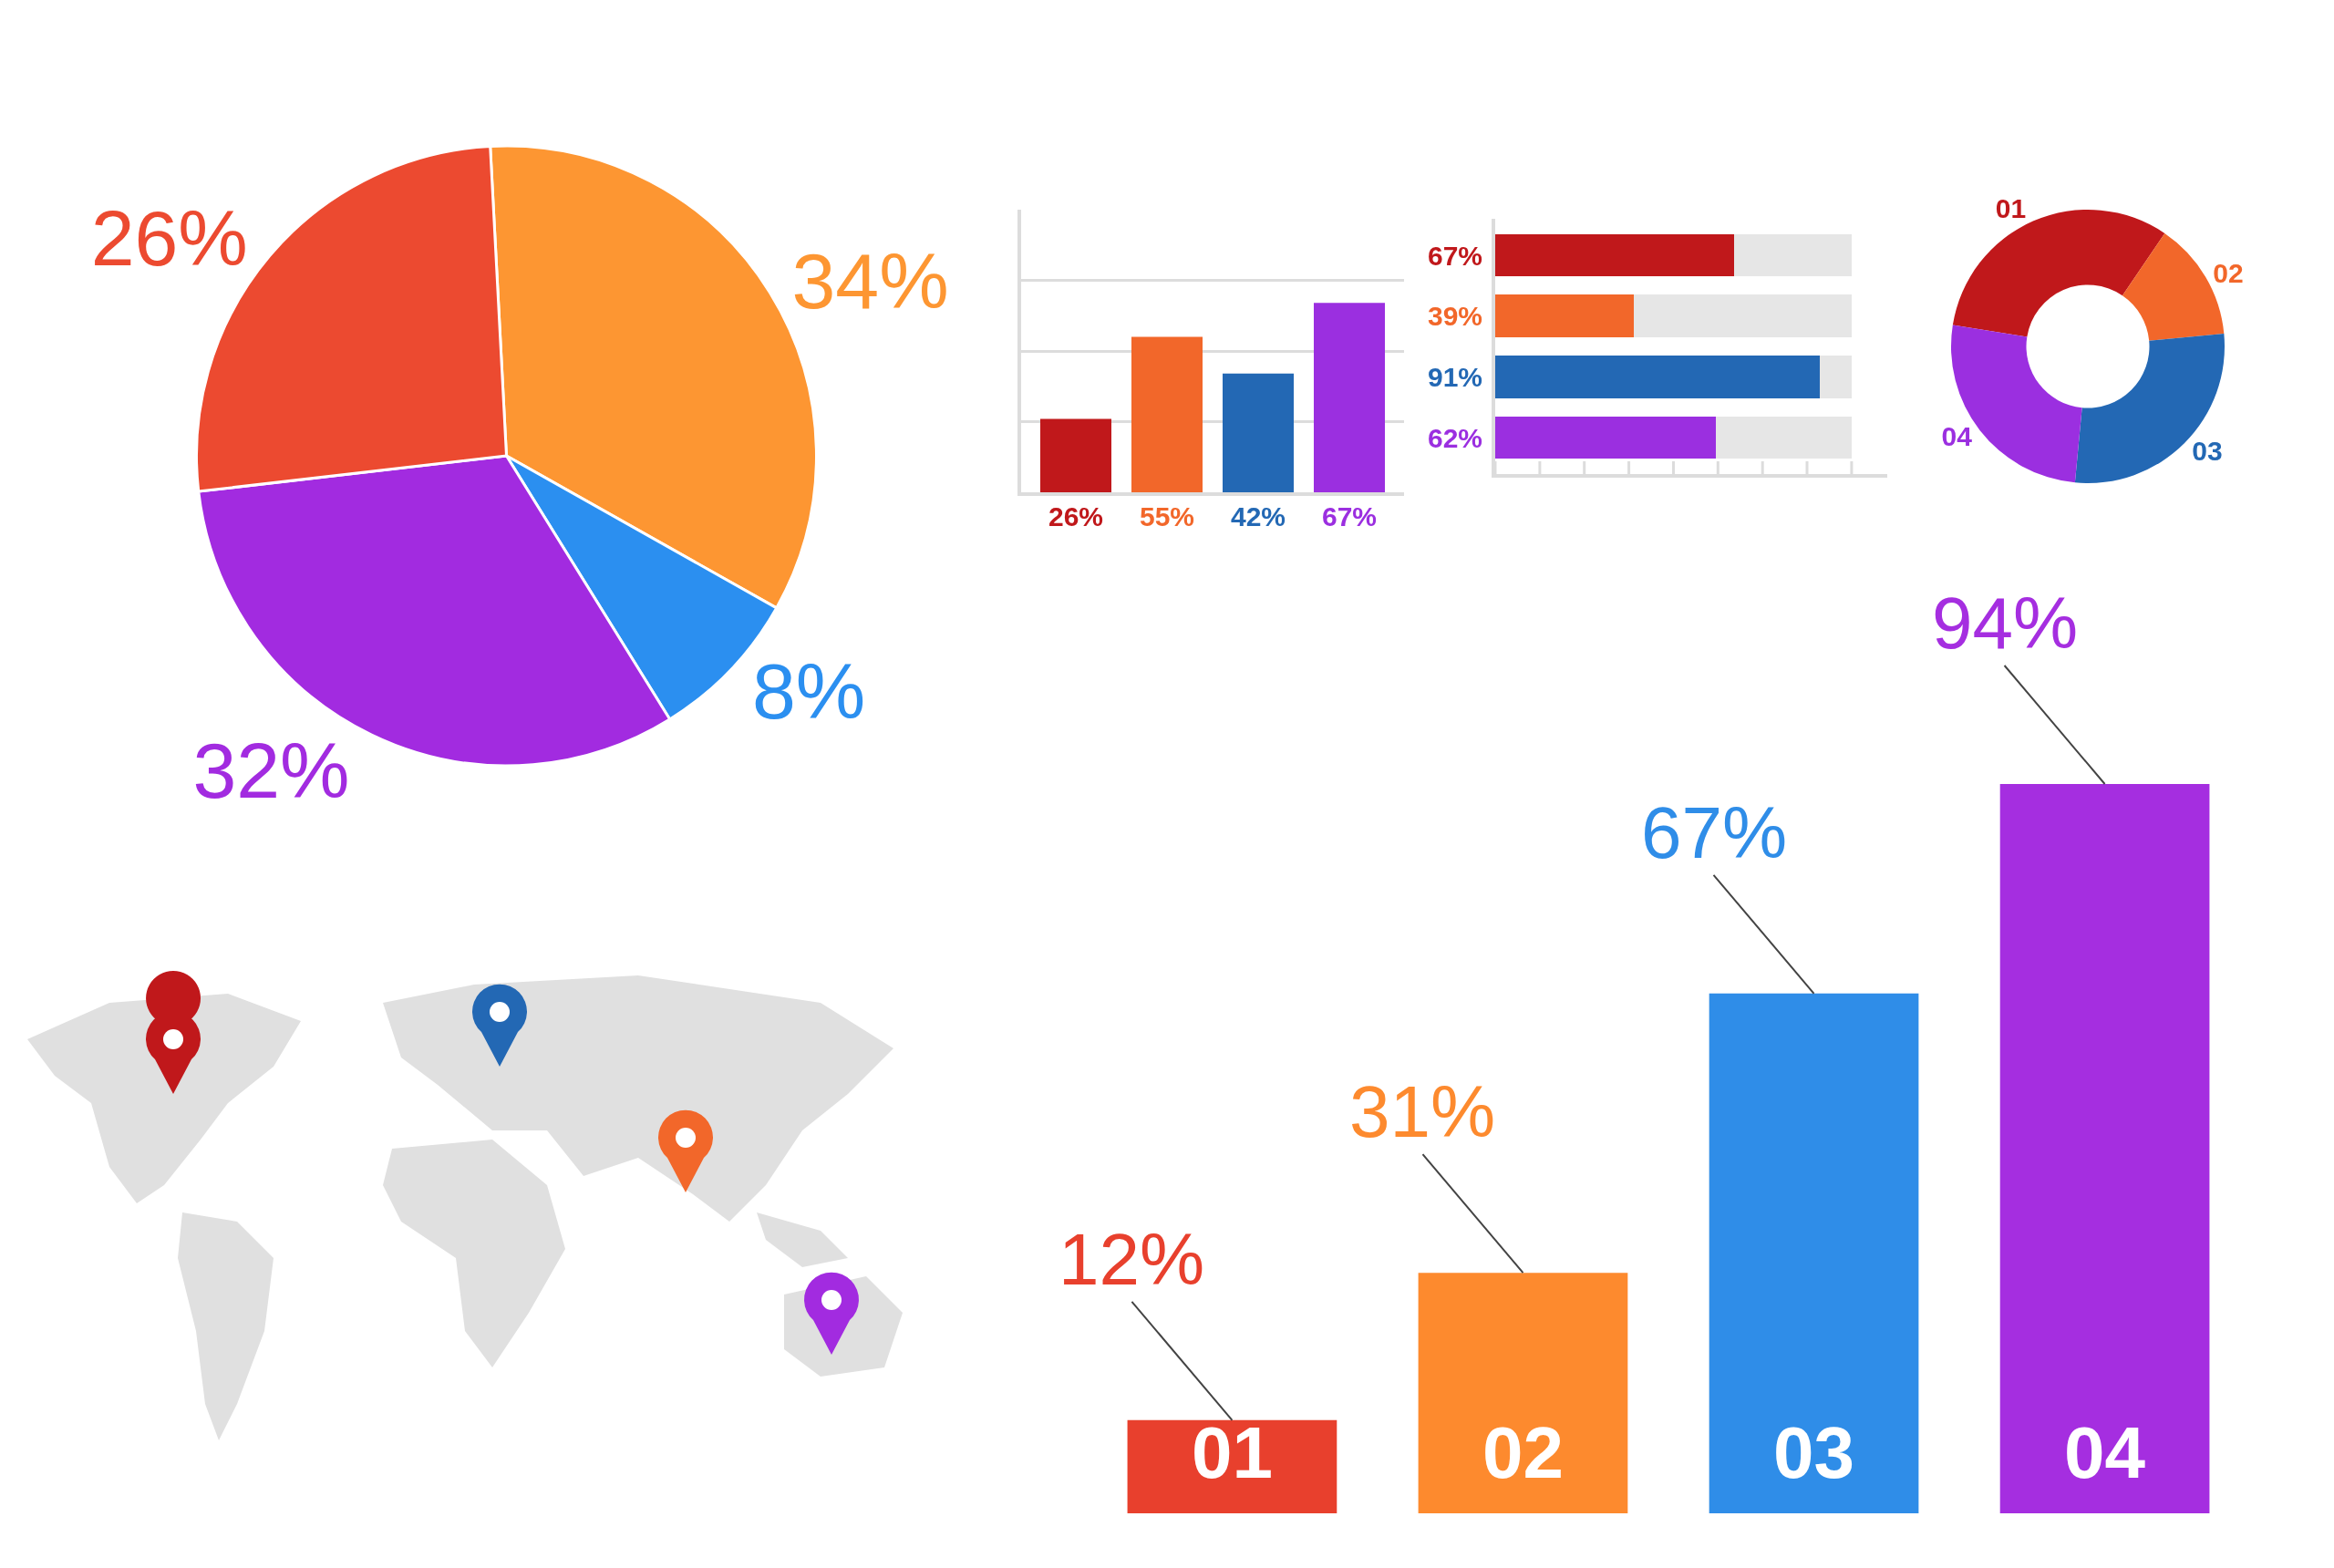 The height and width of the screenshot is (1568, 2334). Describe the element at coordinates (1132, 1259) in the screenshot. I see `data-label: 12%` at that location.